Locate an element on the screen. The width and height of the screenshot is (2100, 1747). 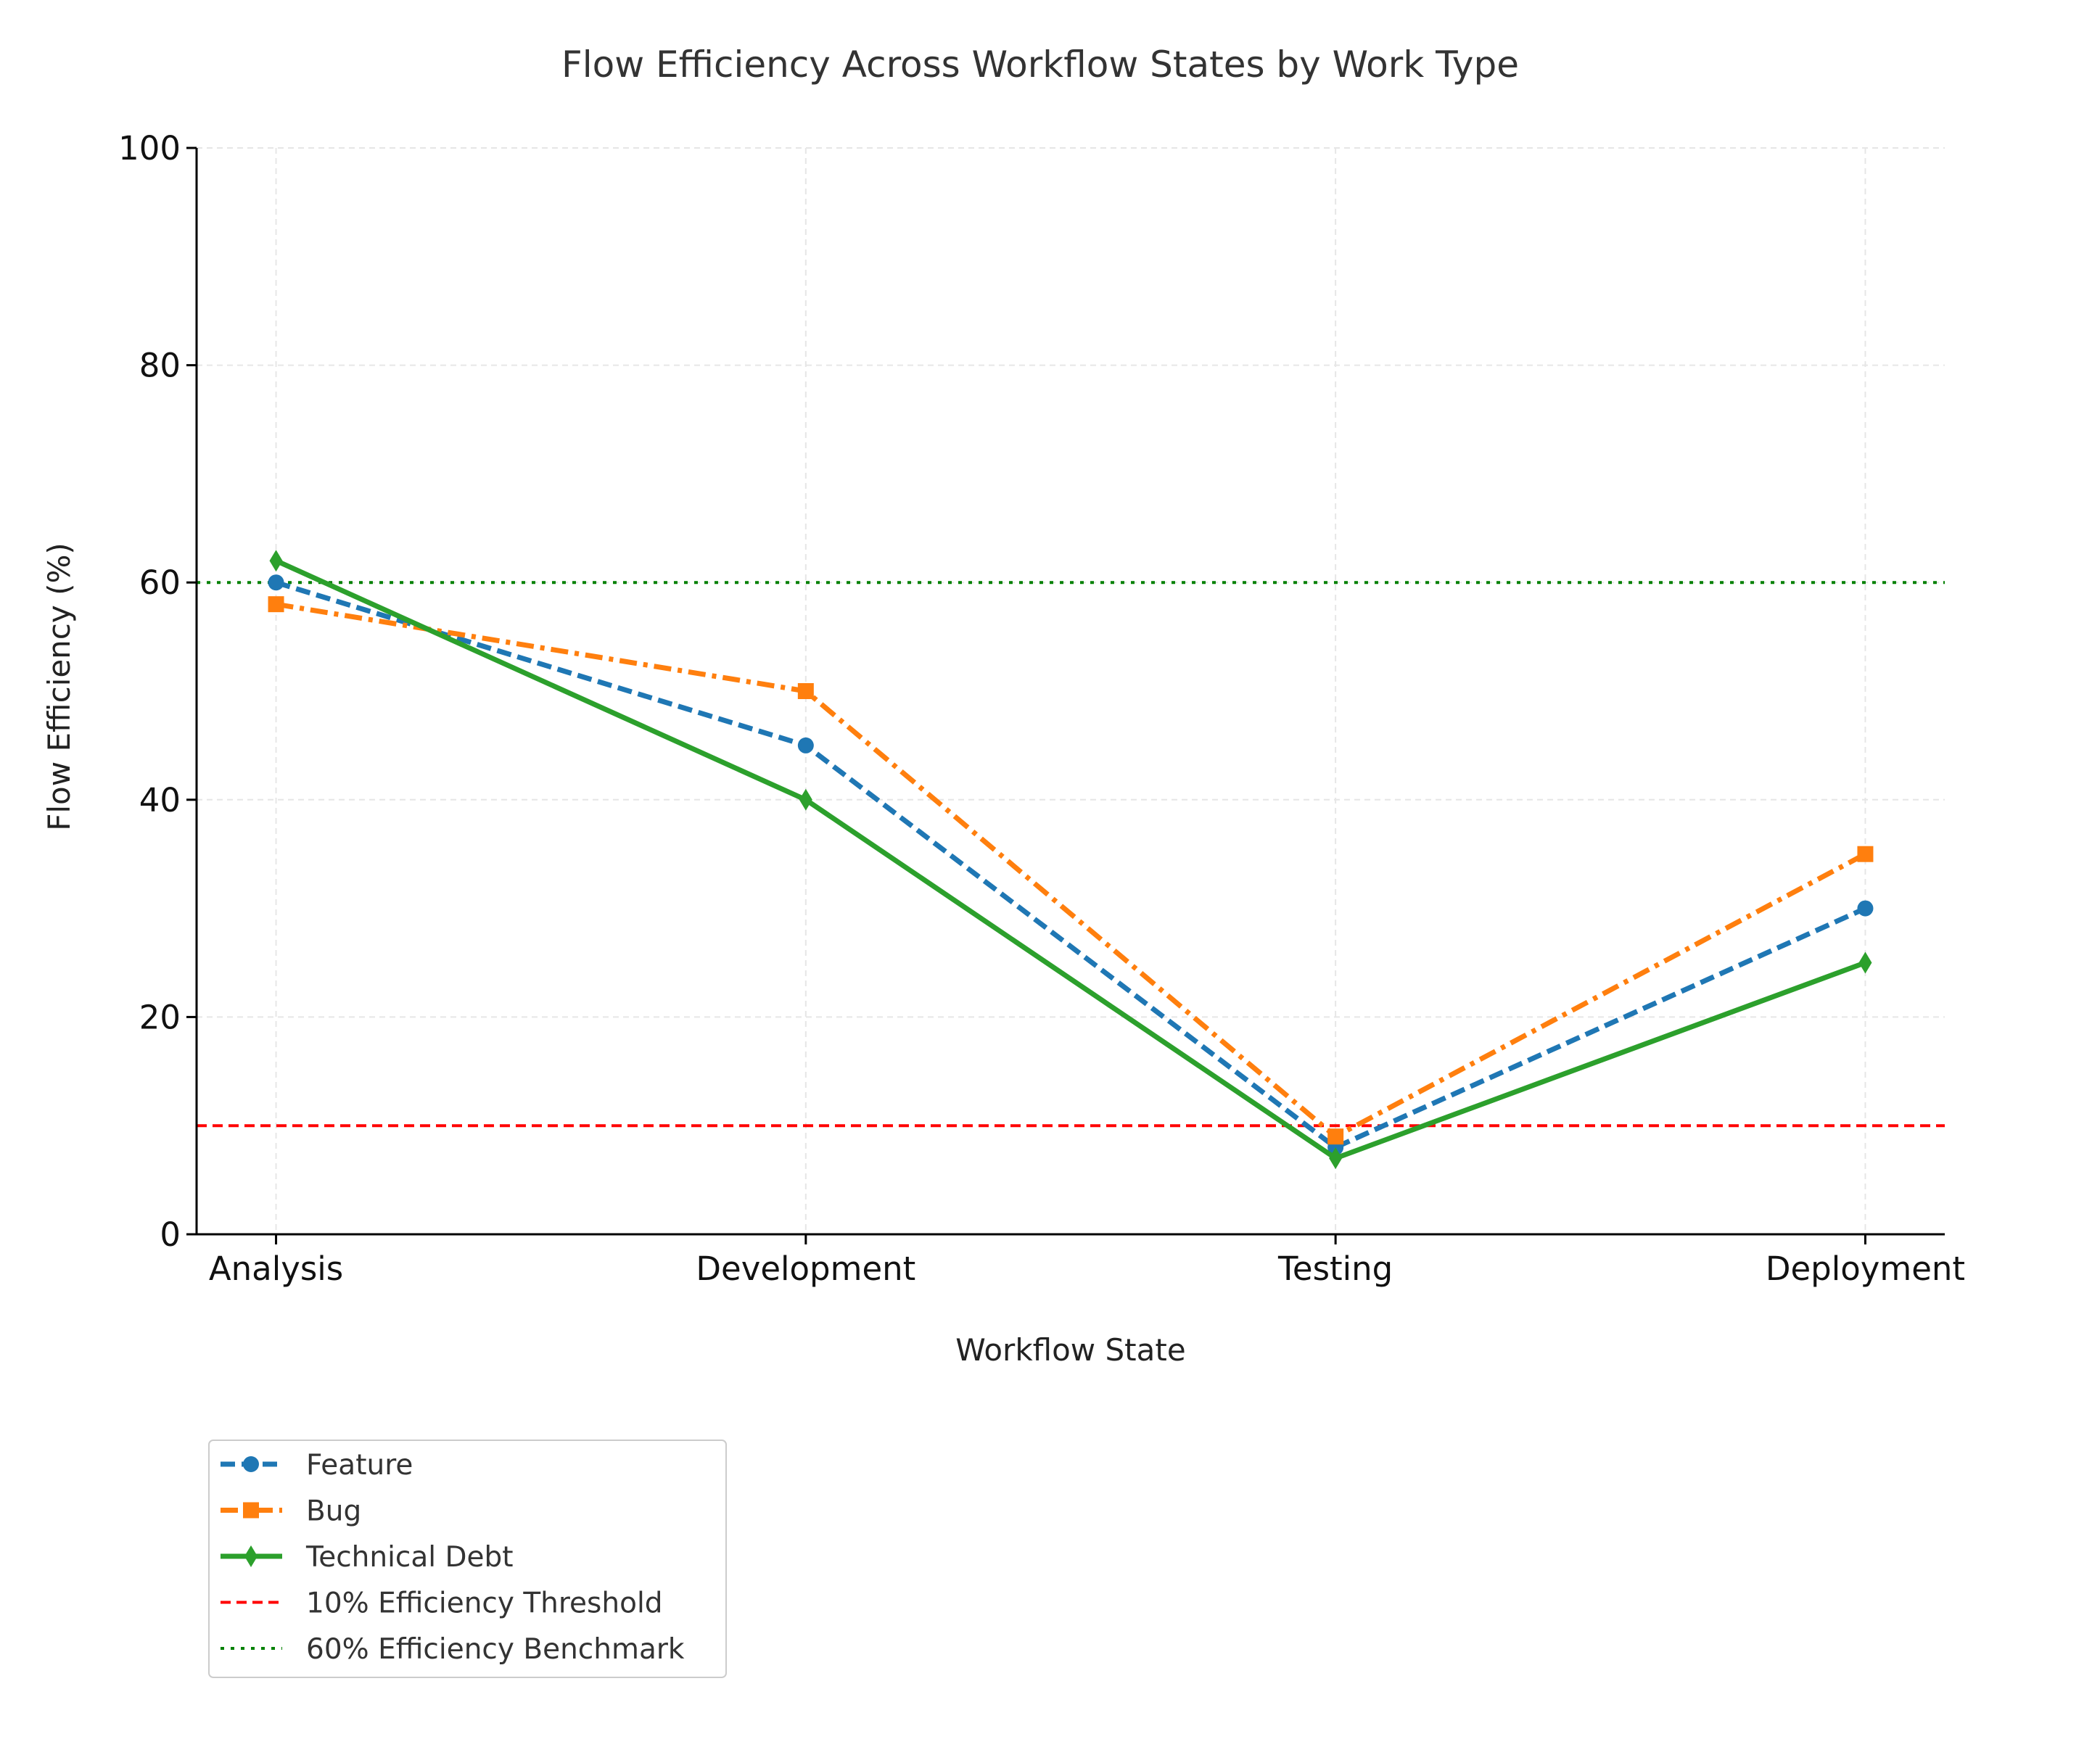
y-tick-label: 20 is located at coordinates (160, 1017).